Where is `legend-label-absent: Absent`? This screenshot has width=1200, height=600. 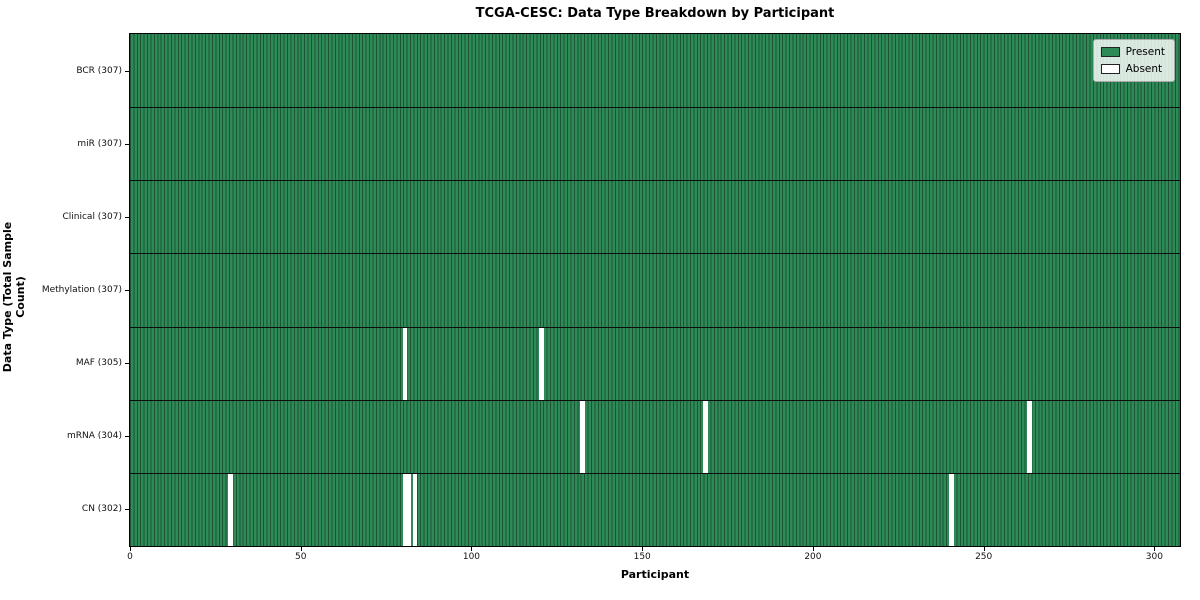 legend-label-absent: Absent is located at coordinates (1144, 69).